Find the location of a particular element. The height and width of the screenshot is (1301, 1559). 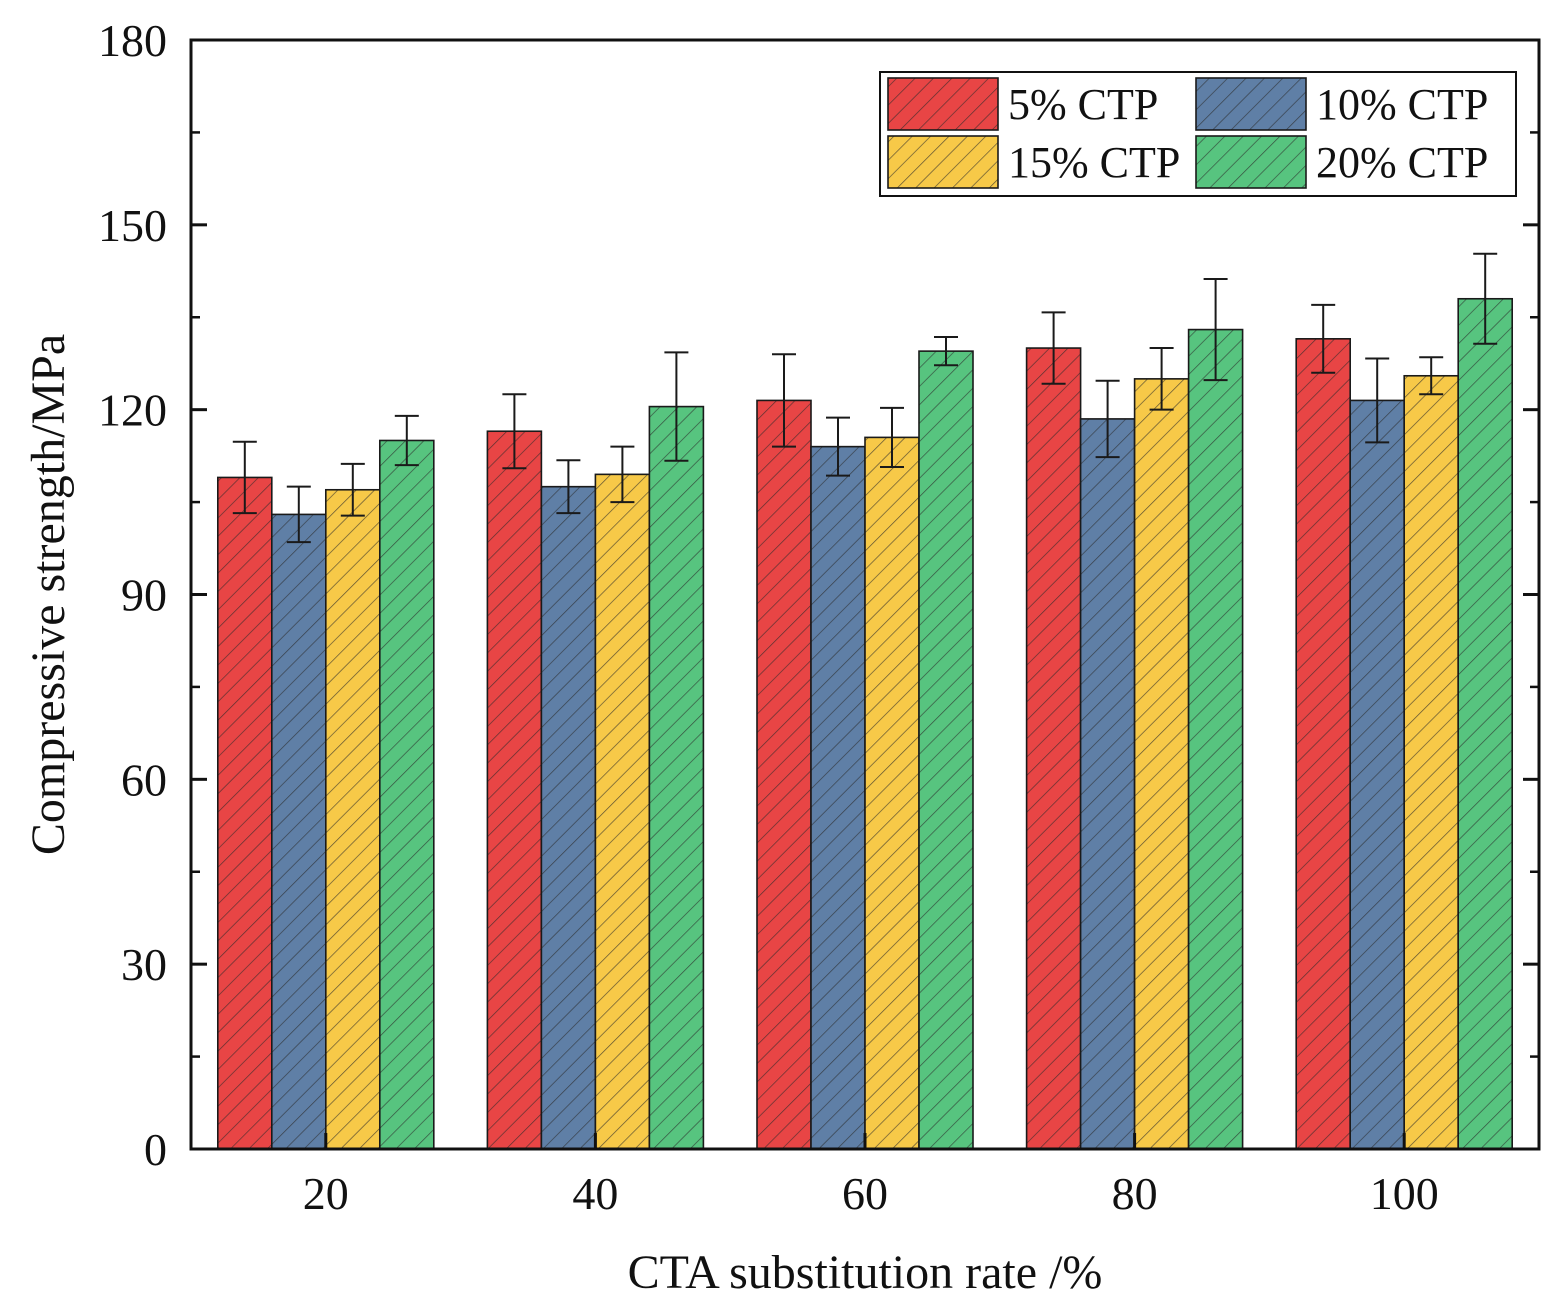

y-tick-label: 90 is located at coordinates (144, 595).